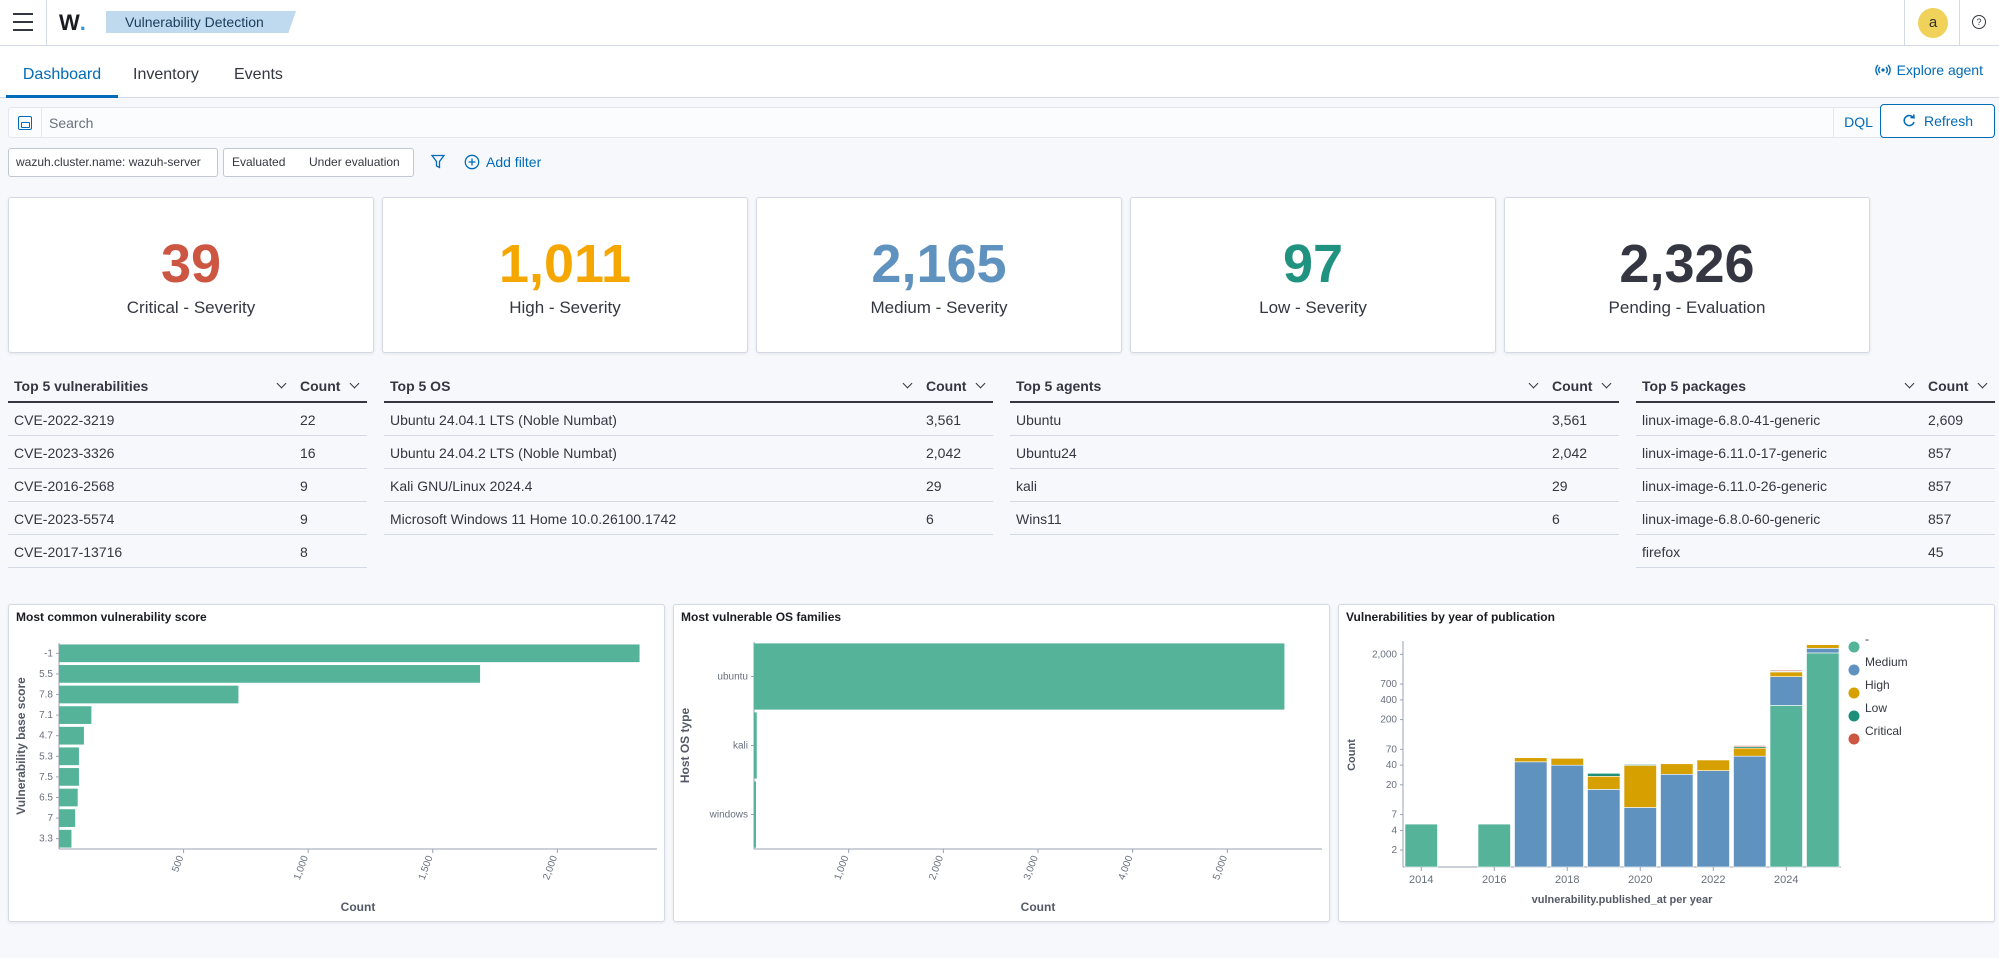 The image size is (1999, 958). Describe the element at coordinates (201, 22) in the screenshot. I see `breadcrumb-app: Vulnerability Detection` at that location.